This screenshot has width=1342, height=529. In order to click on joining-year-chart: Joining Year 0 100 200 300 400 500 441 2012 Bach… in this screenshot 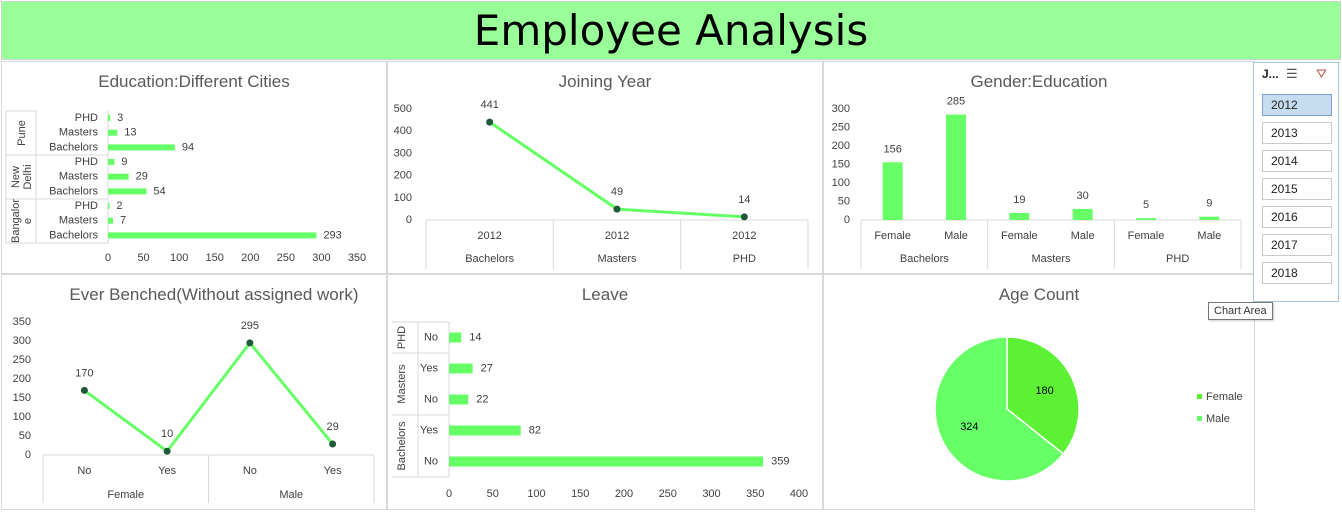, I will do `click(605, 167)`.